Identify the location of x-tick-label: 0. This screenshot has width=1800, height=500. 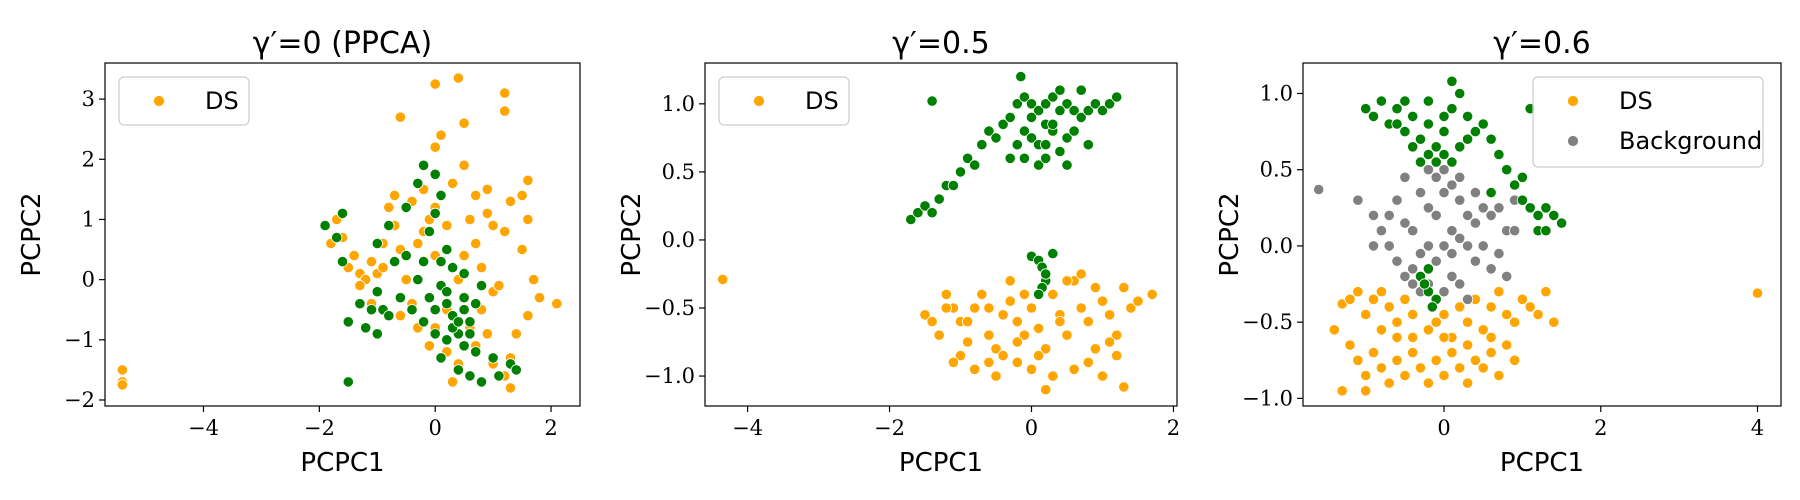
(1031, 428).